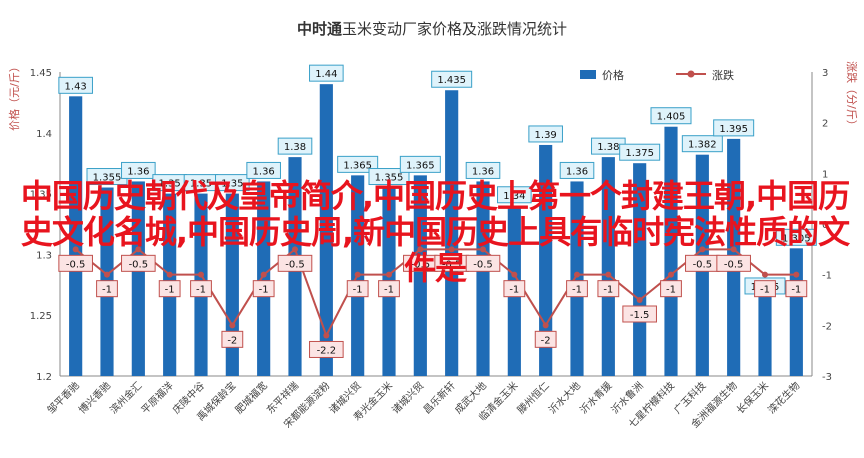  I want to click on price-data-label: 1.365, so click(357, 165).